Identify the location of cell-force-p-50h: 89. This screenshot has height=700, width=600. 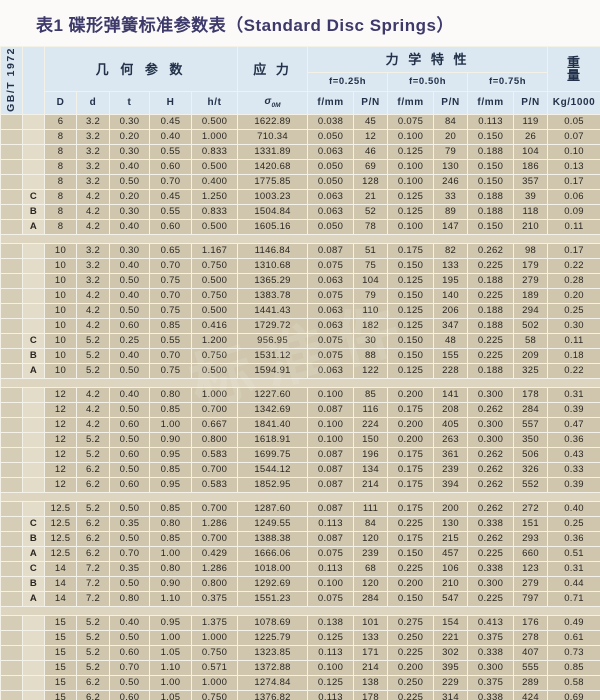
(451, 211).